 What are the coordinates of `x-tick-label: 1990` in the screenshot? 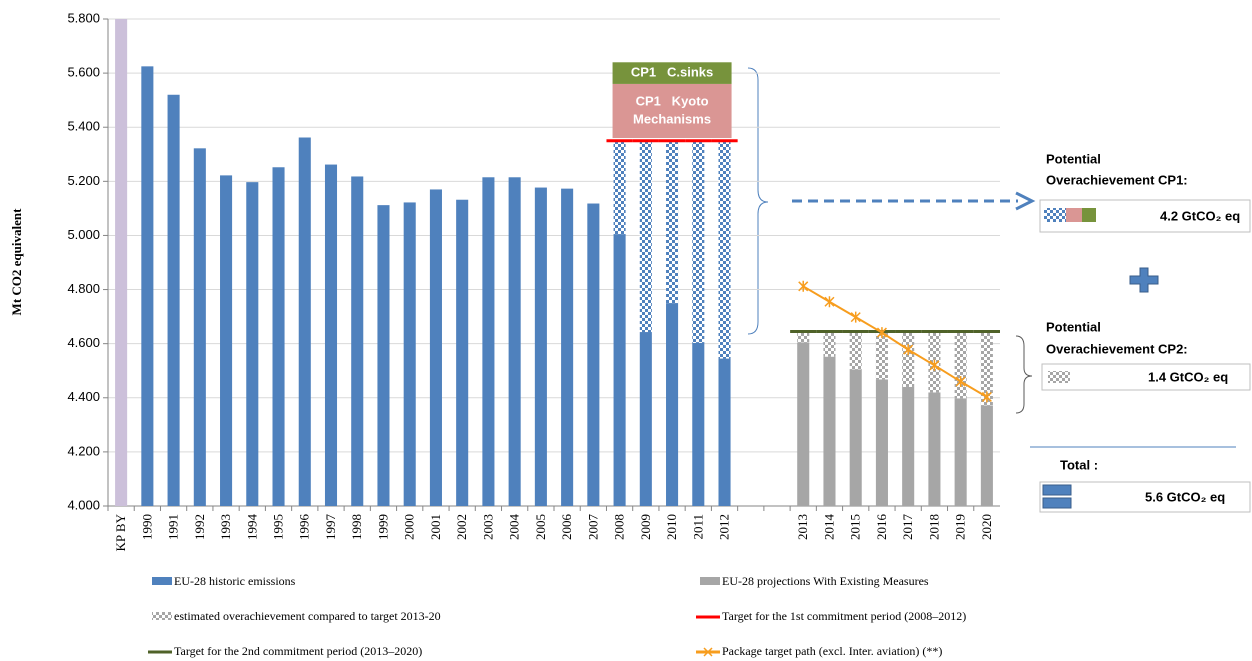 It's located at (146, 527).